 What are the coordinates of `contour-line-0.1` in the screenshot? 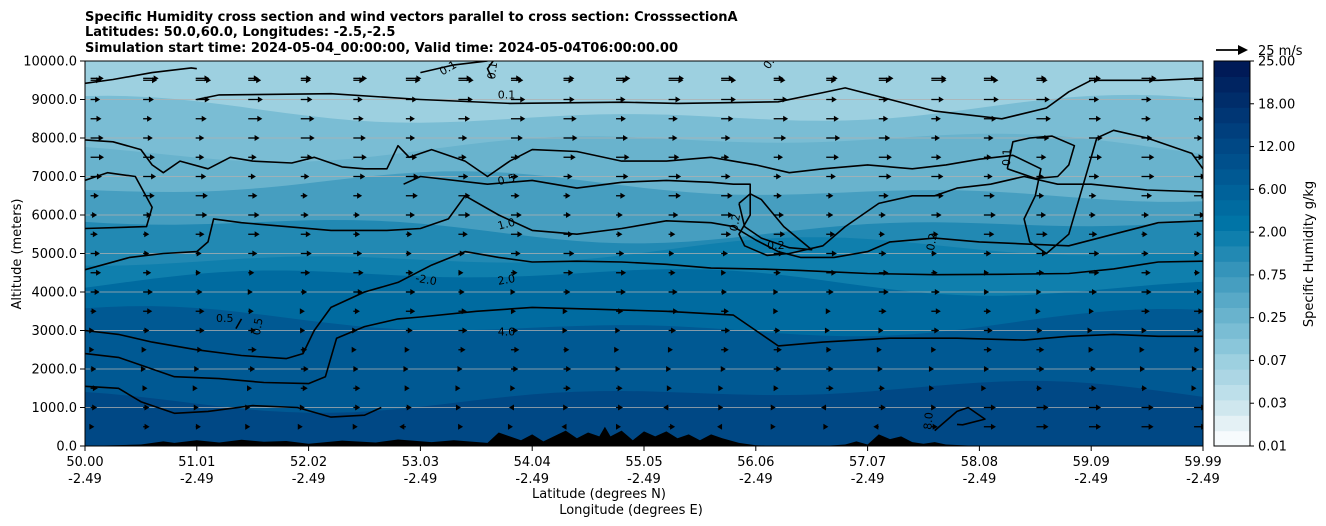 It's located at (490, 70).